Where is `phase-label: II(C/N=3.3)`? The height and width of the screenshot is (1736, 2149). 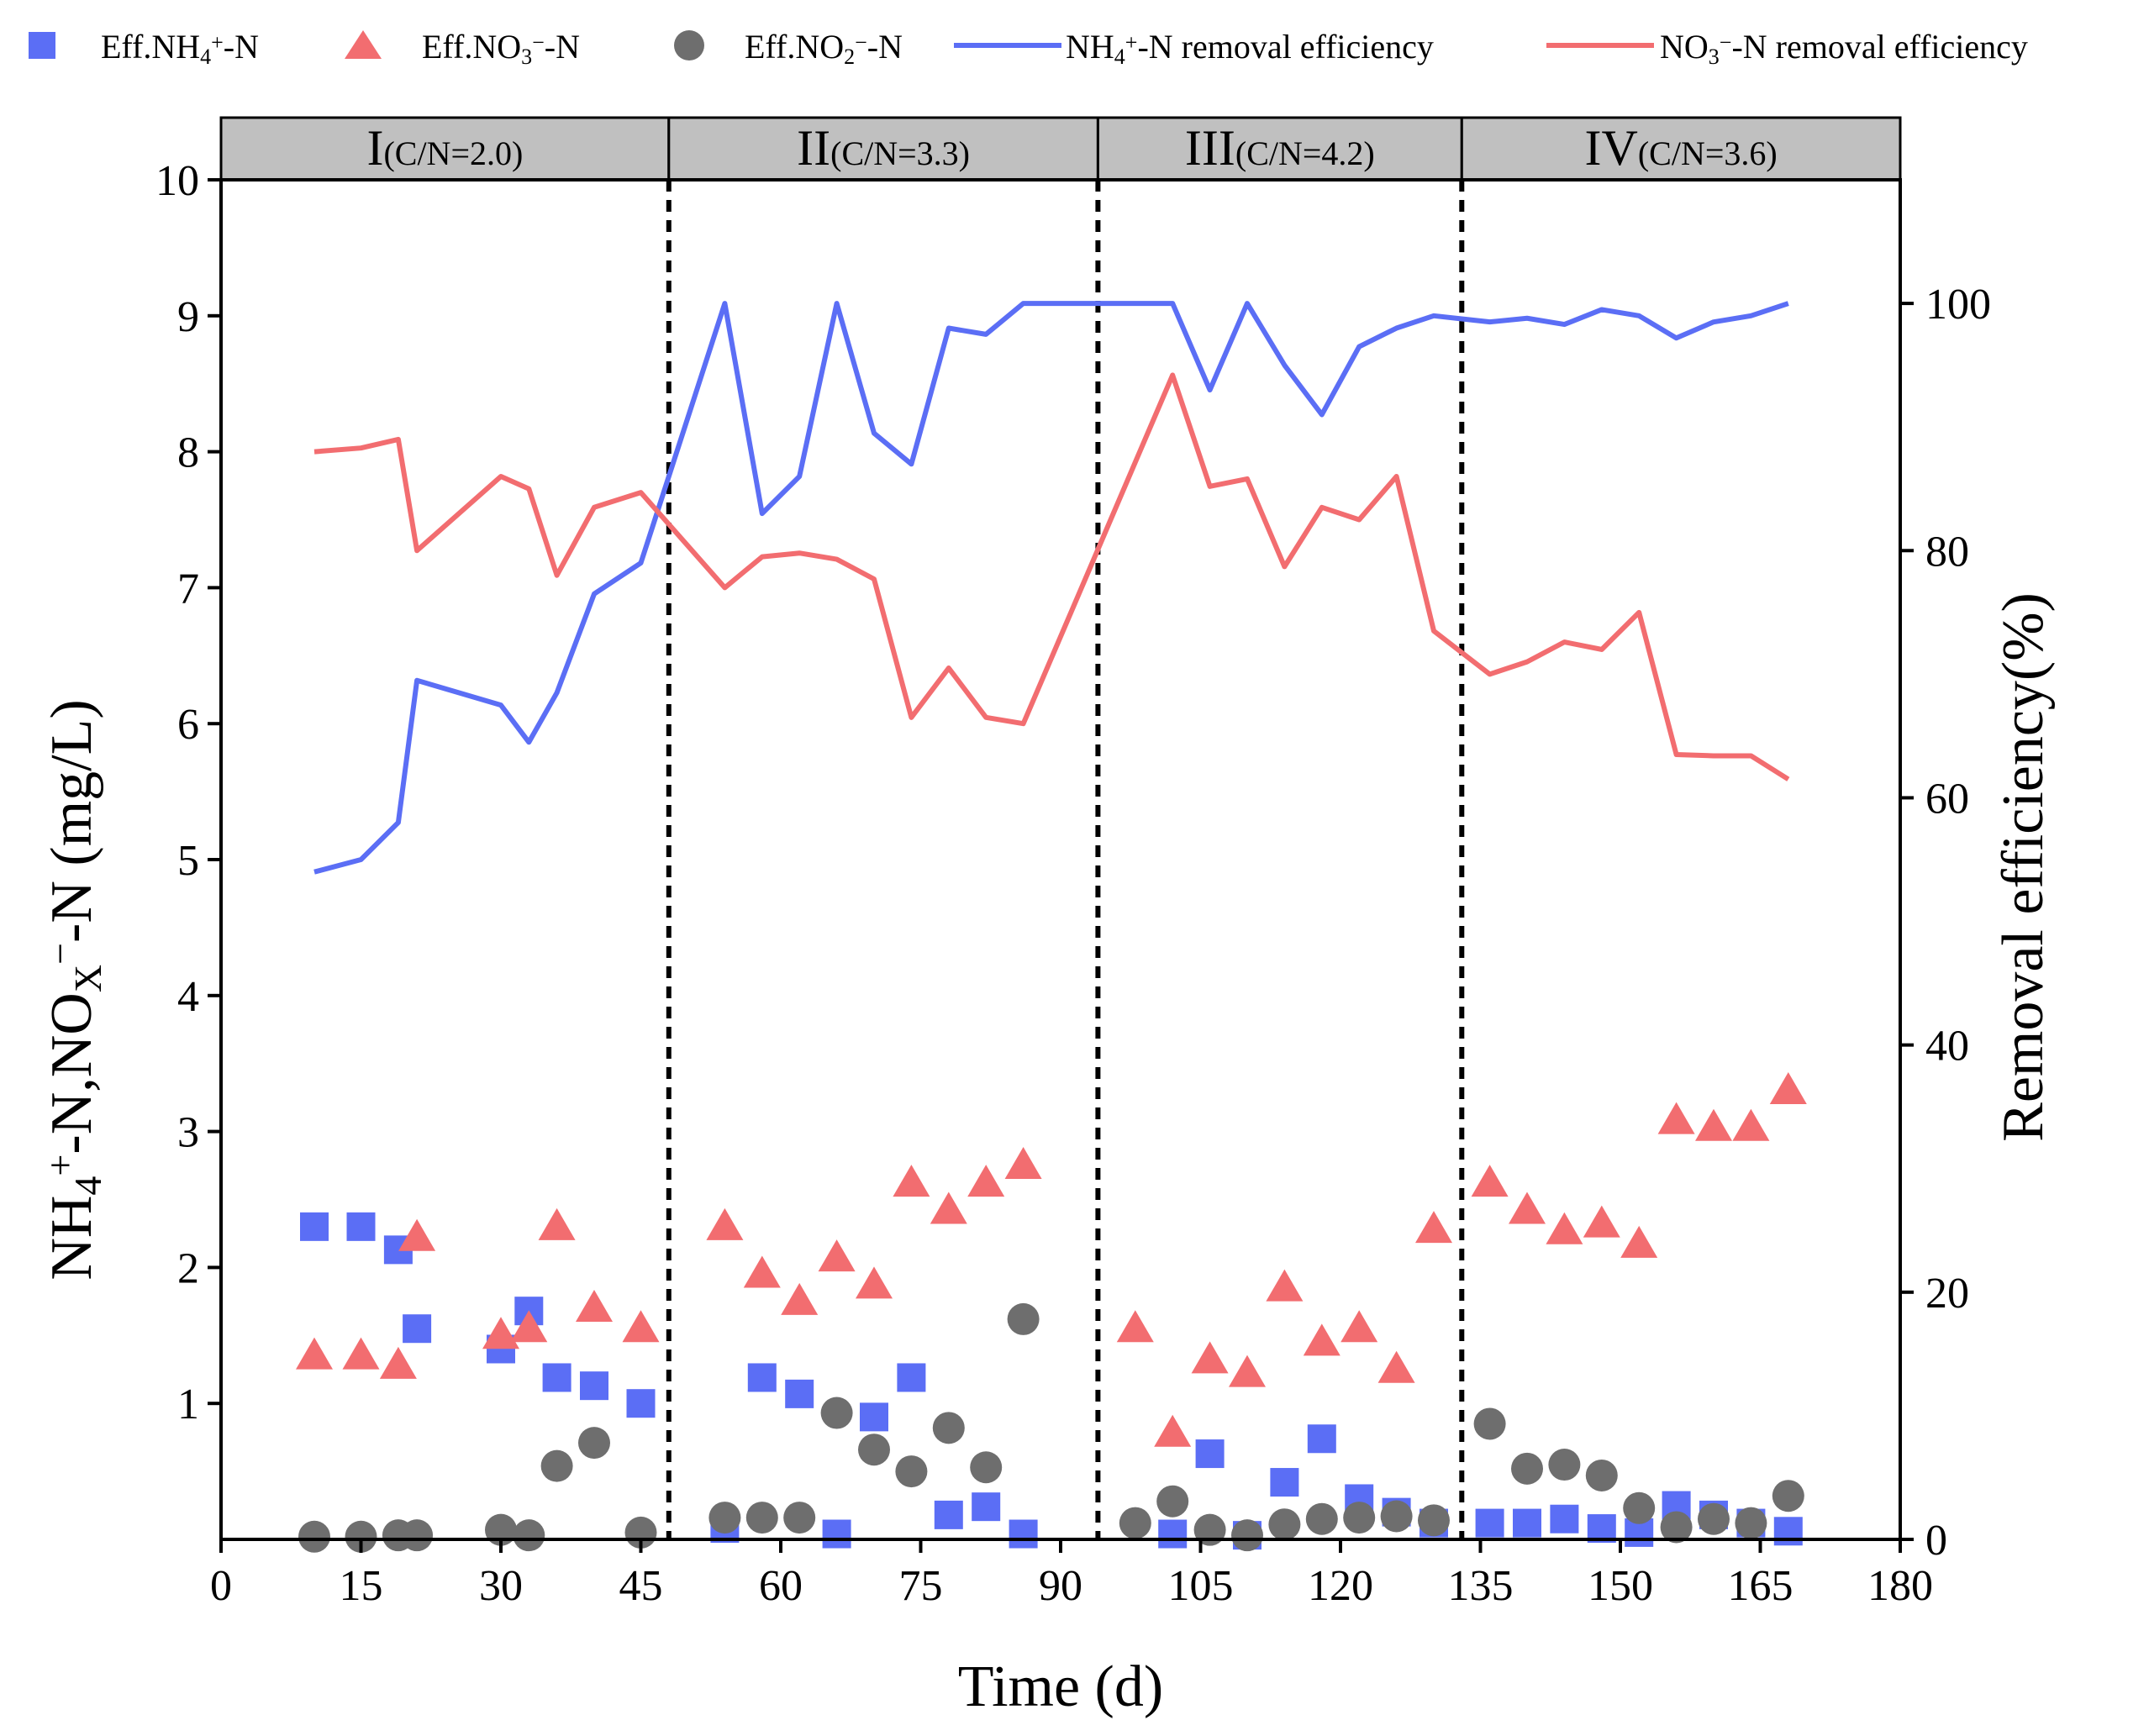
phase-label: II(C/N=3.3) is located at coordinates (883, 148).